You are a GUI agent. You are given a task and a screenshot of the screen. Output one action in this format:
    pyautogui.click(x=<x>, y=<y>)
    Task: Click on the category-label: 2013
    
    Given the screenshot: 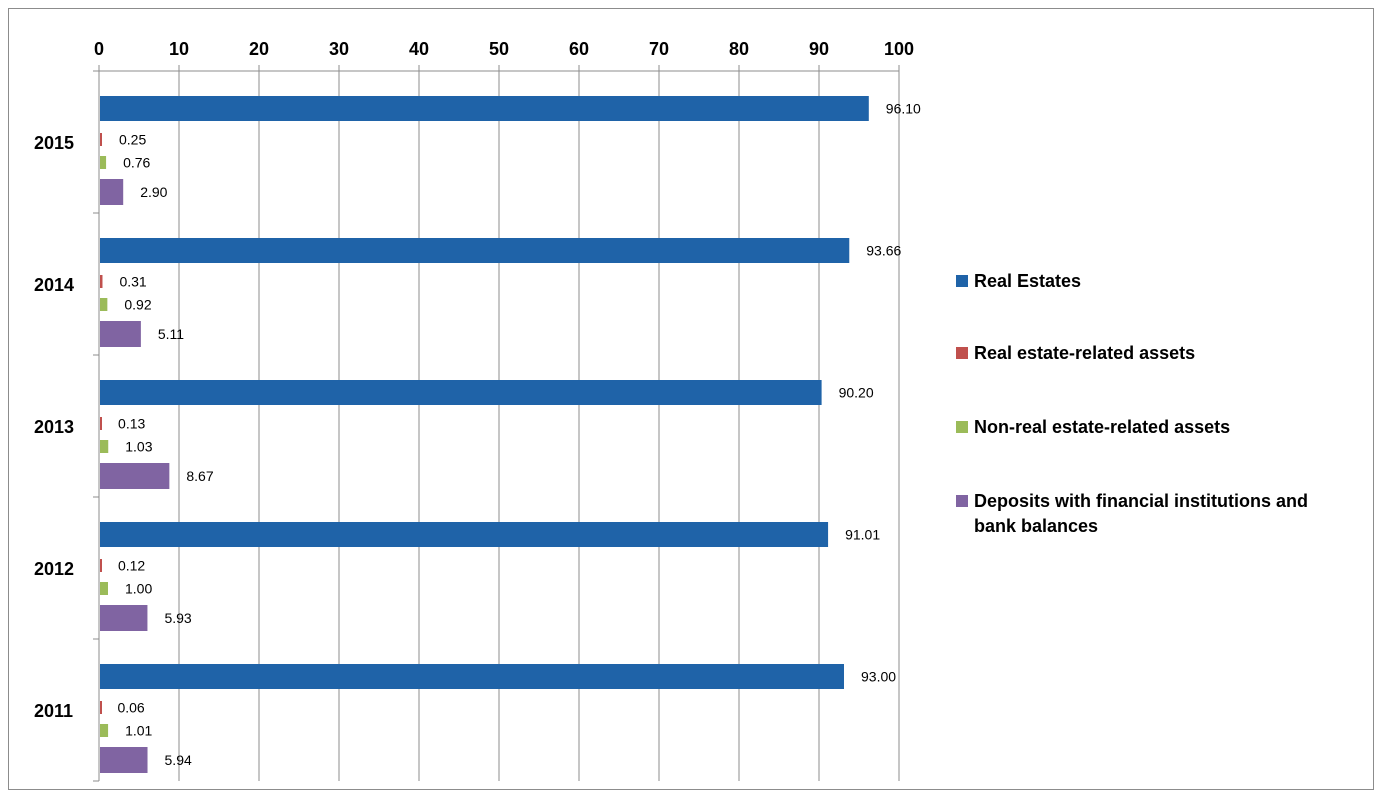 What is the action you would take?
    pyautogui.click(x=54, y=427)
    